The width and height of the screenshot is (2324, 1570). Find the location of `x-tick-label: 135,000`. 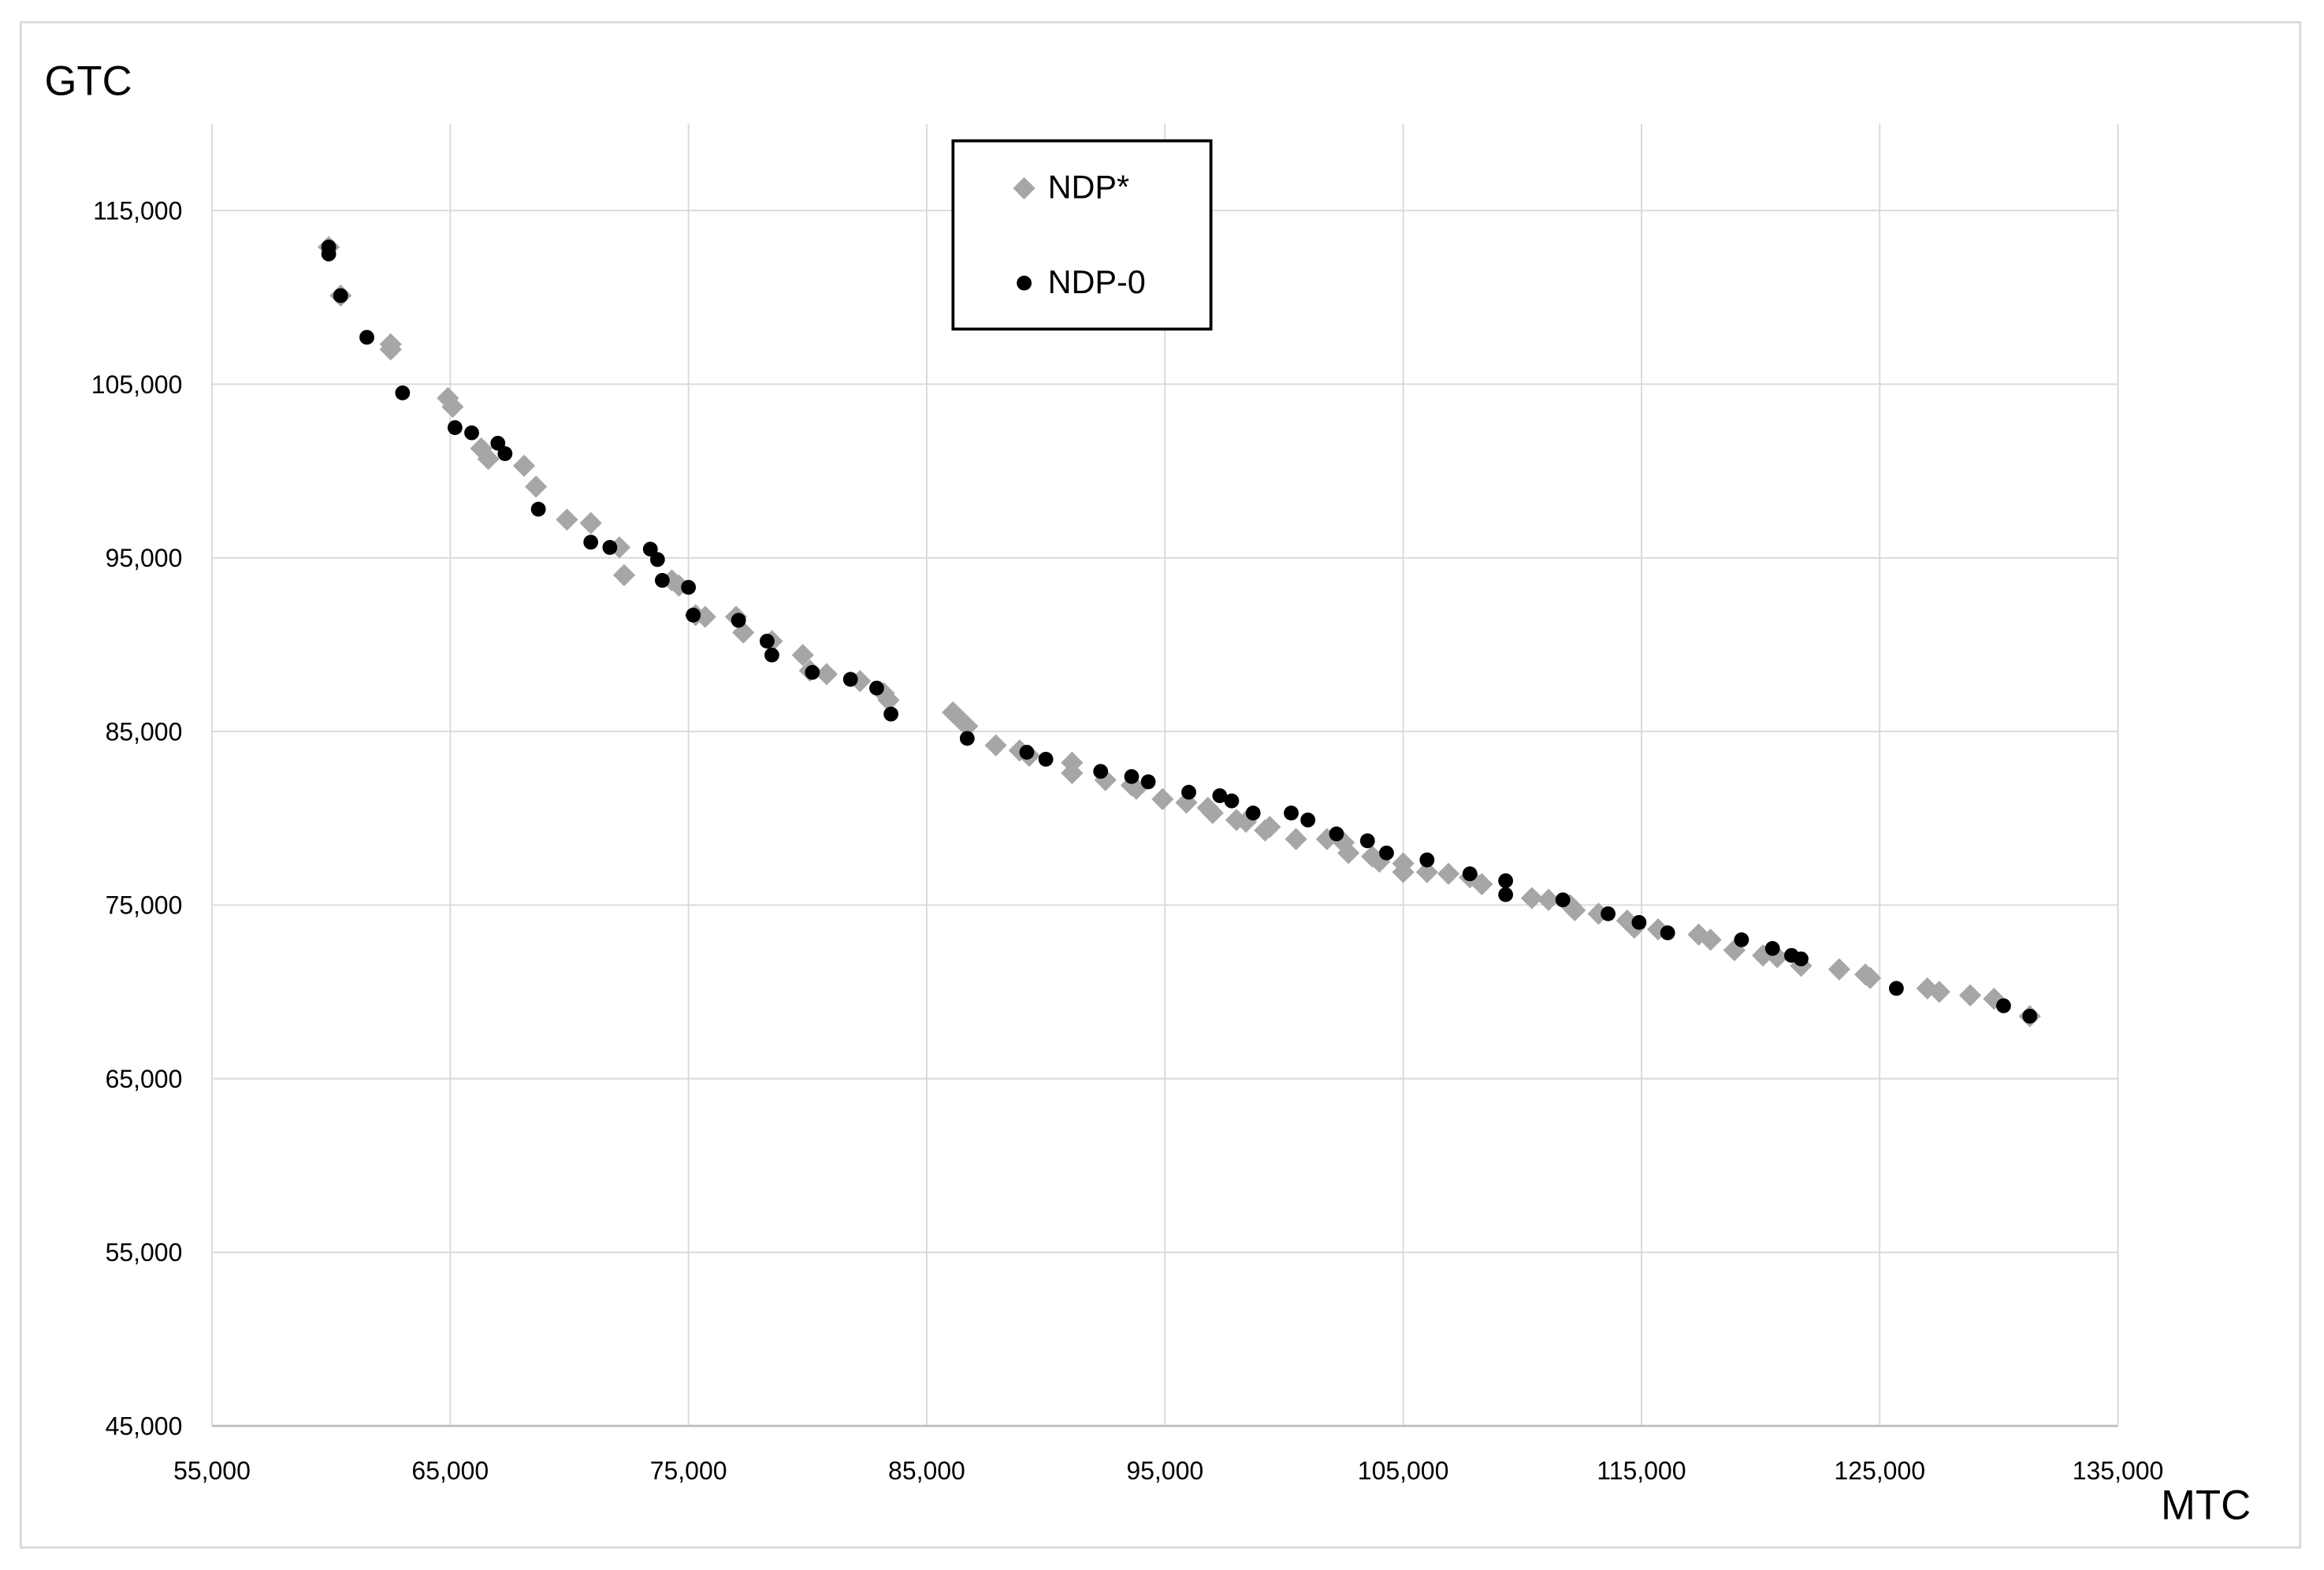

x-tick-label: 135,000 is located at coordinates (2118, 1471).